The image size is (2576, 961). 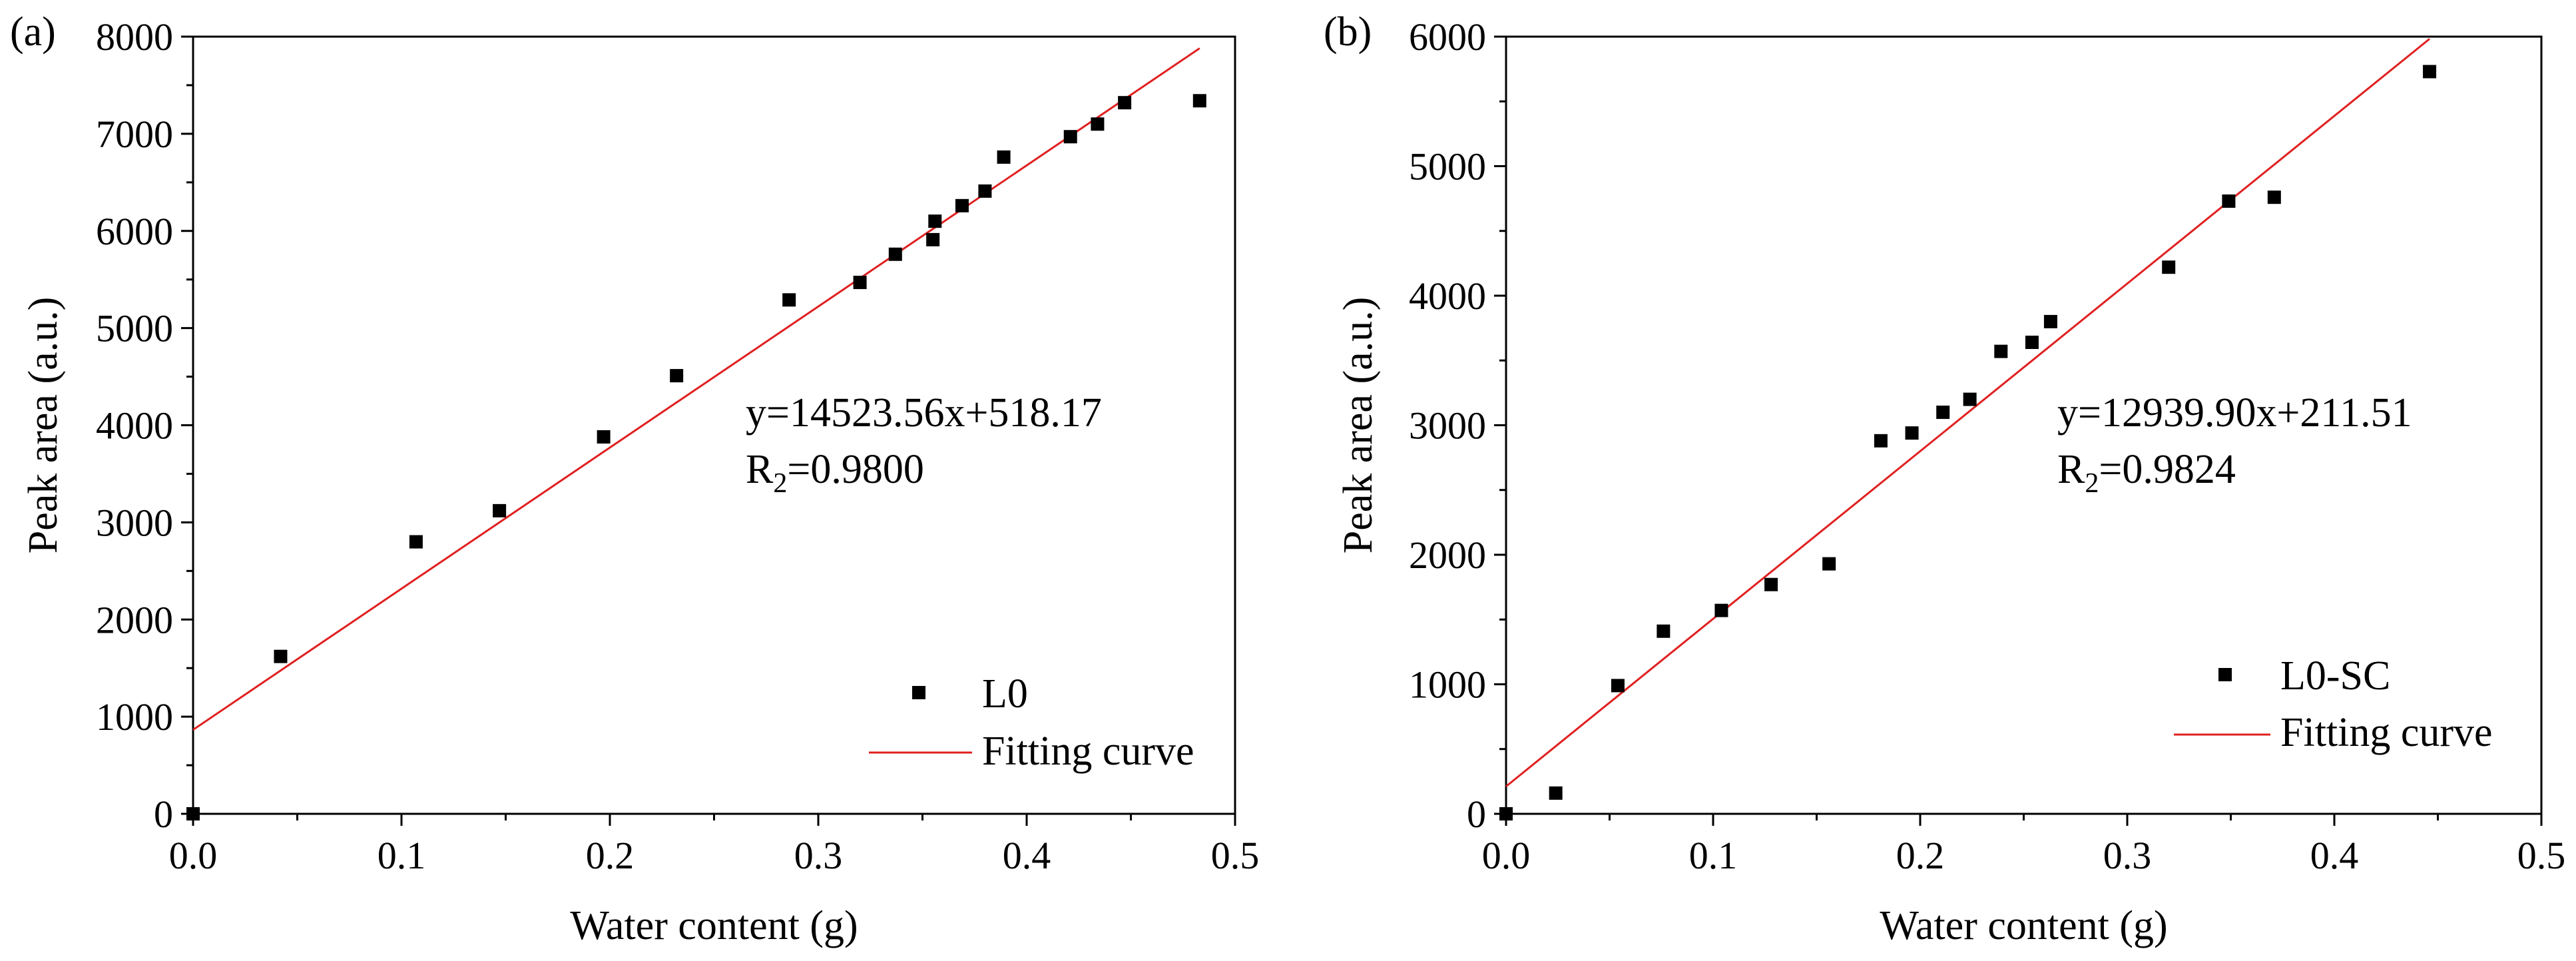 What do you see at coordinates (33, 32) in the screenshot?
I see `panel-label: (a)` at bounding box center [33, 32].